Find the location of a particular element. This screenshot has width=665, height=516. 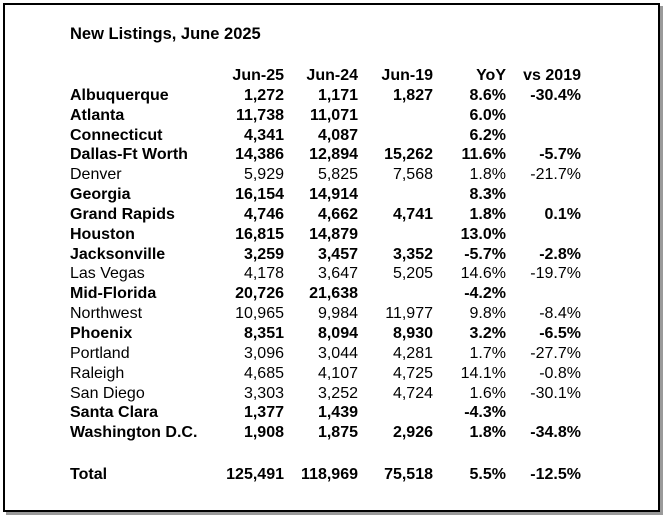

cell-jun24: 3,252 is located at coordinates (337, 393).